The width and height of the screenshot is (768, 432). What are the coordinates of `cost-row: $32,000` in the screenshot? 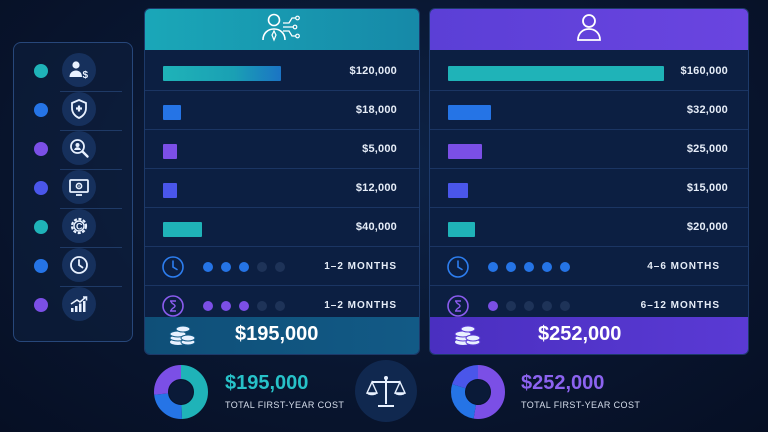 It's located at (589, 111).